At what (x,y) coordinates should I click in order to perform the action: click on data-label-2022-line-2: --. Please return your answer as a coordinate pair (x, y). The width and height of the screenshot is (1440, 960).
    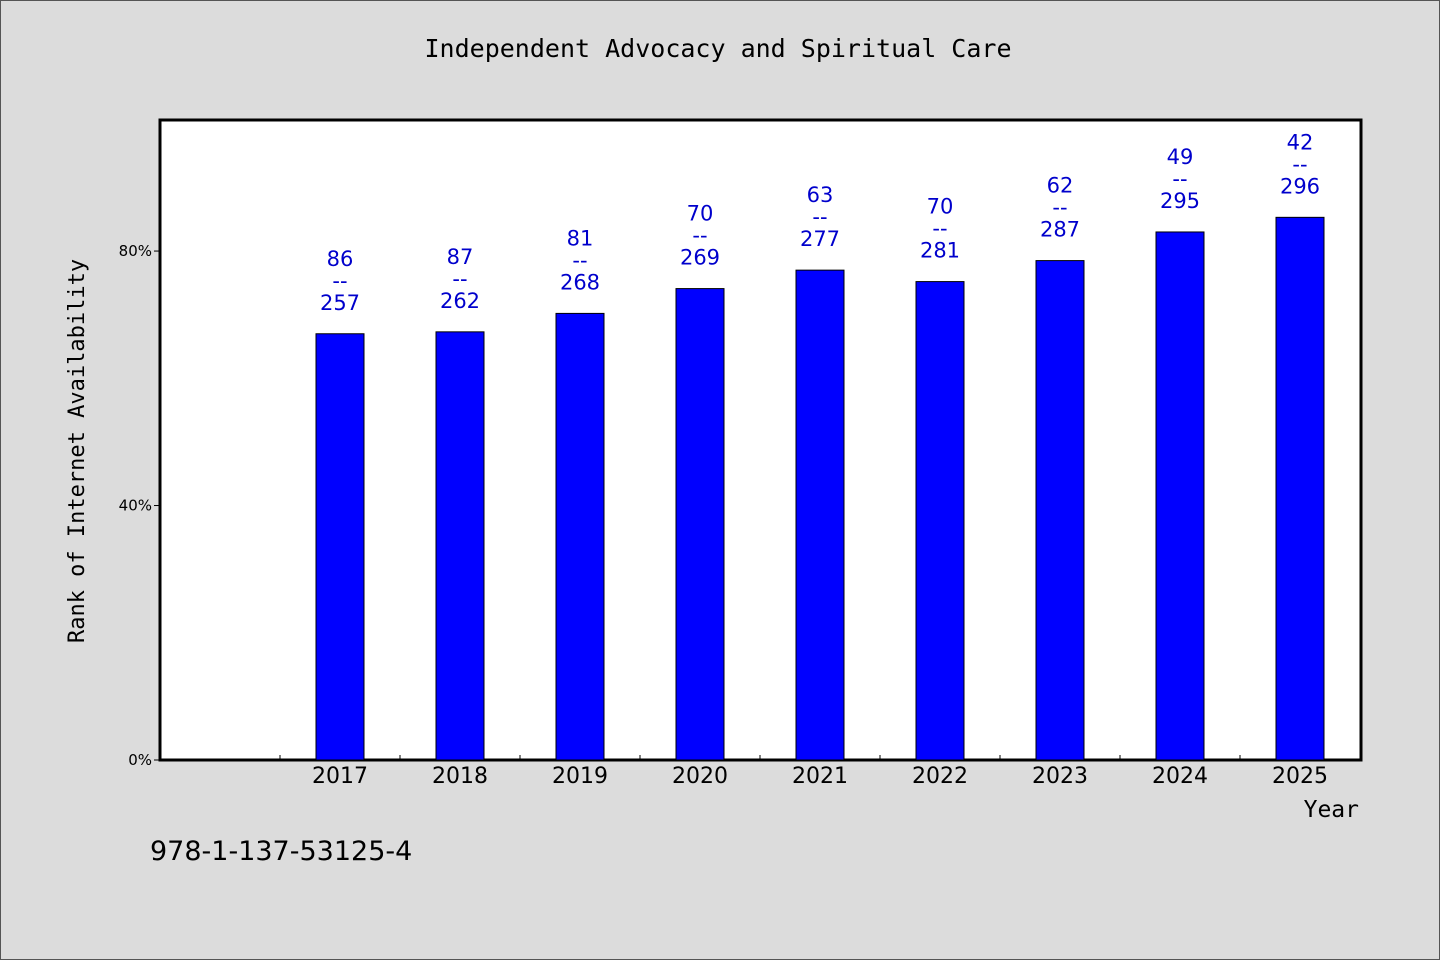
    Looking at the image, I should click on (939, 229).